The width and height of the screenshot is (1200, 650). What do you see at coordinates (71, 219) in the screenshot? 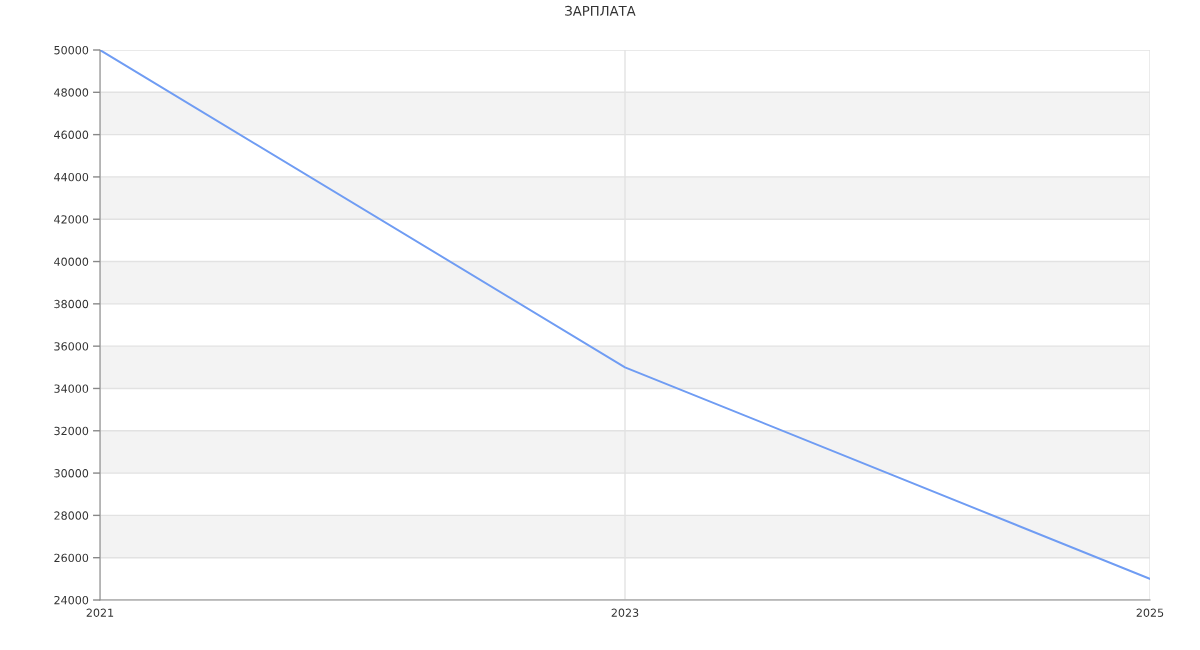
I see `y-tick-label: 42000` at bounding box center [71, 219].